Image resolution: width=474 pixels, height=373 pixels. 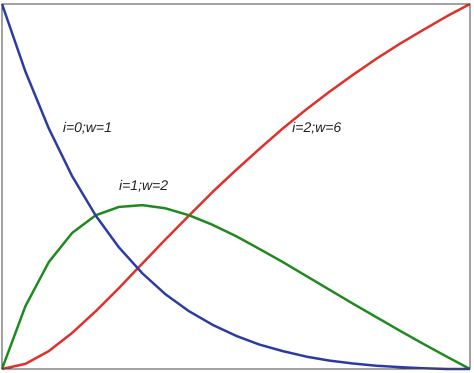 I want to click on series-label: i=1;w=2, so click(x=143, y=185).